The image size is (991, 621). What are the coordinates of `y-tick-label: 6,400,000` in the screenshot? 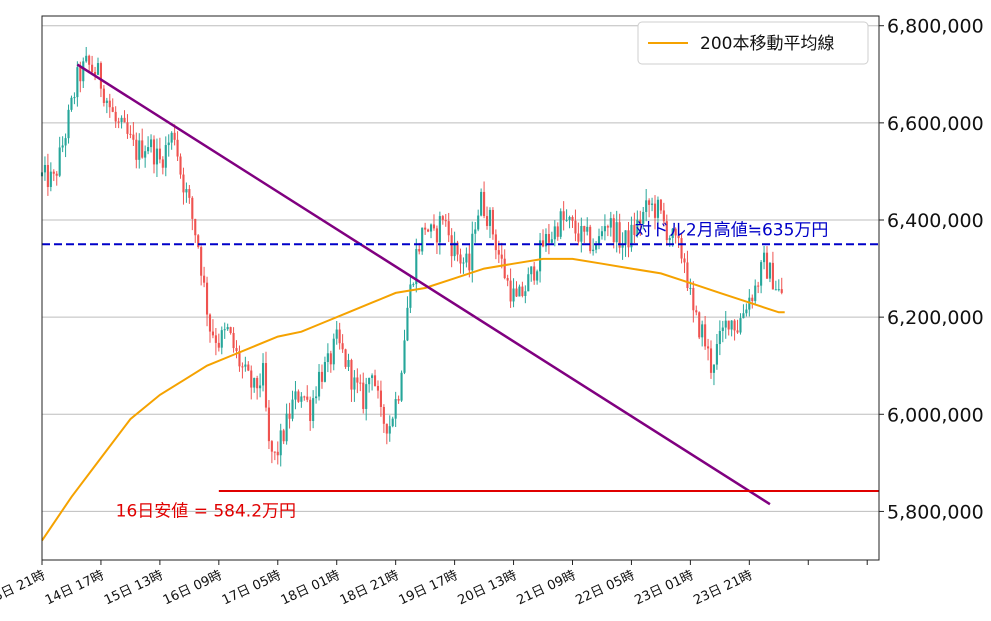 It's located at (935, 221).